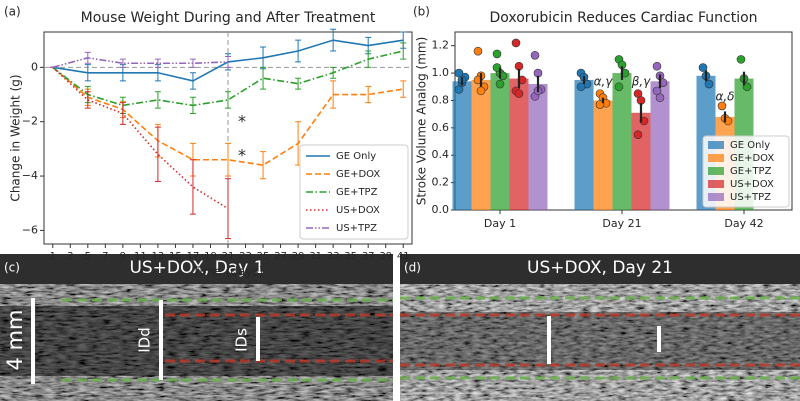  I want to click on y-tick-label: −4, so click(30, 175).